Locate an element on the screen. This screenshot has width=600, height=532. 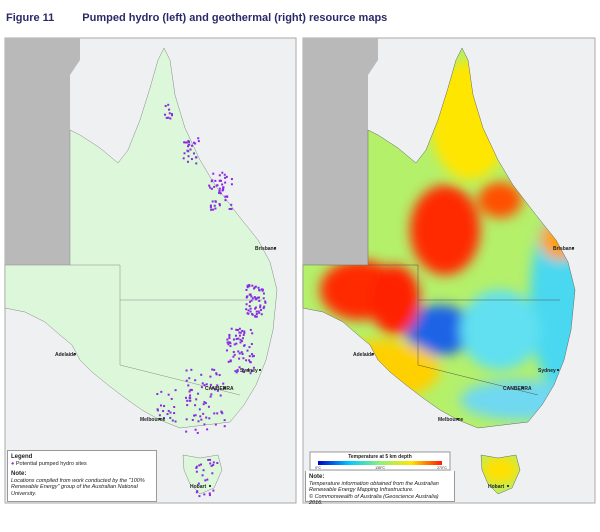
nt-land is located at coordinates (340, 151).